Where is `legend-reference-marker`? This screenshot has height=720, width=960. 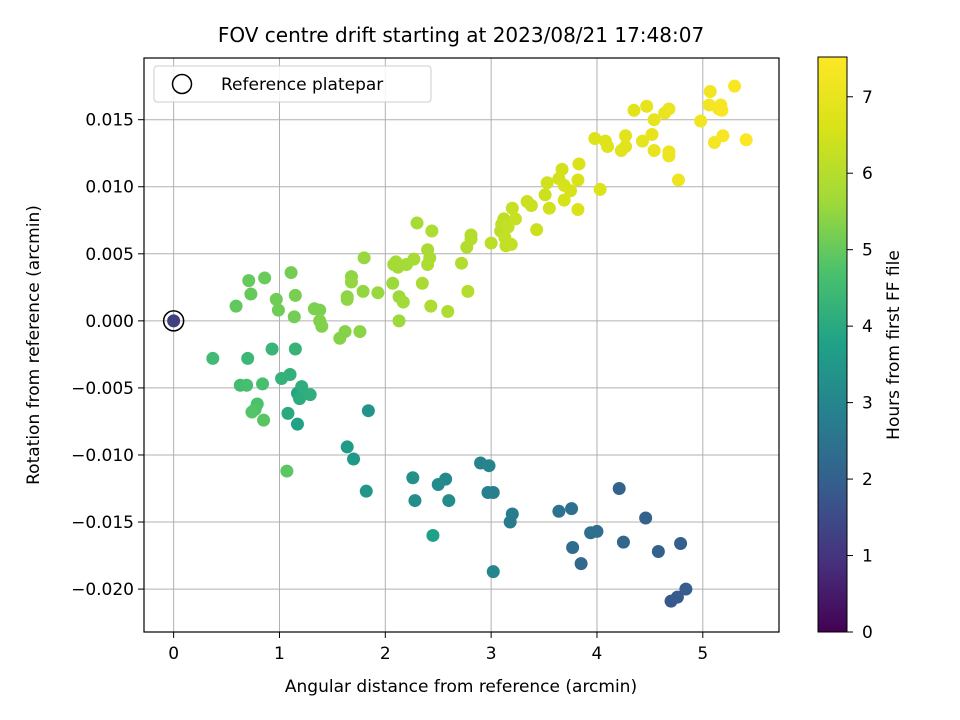 legend-reference-marker is located at coordinates (182, 84).